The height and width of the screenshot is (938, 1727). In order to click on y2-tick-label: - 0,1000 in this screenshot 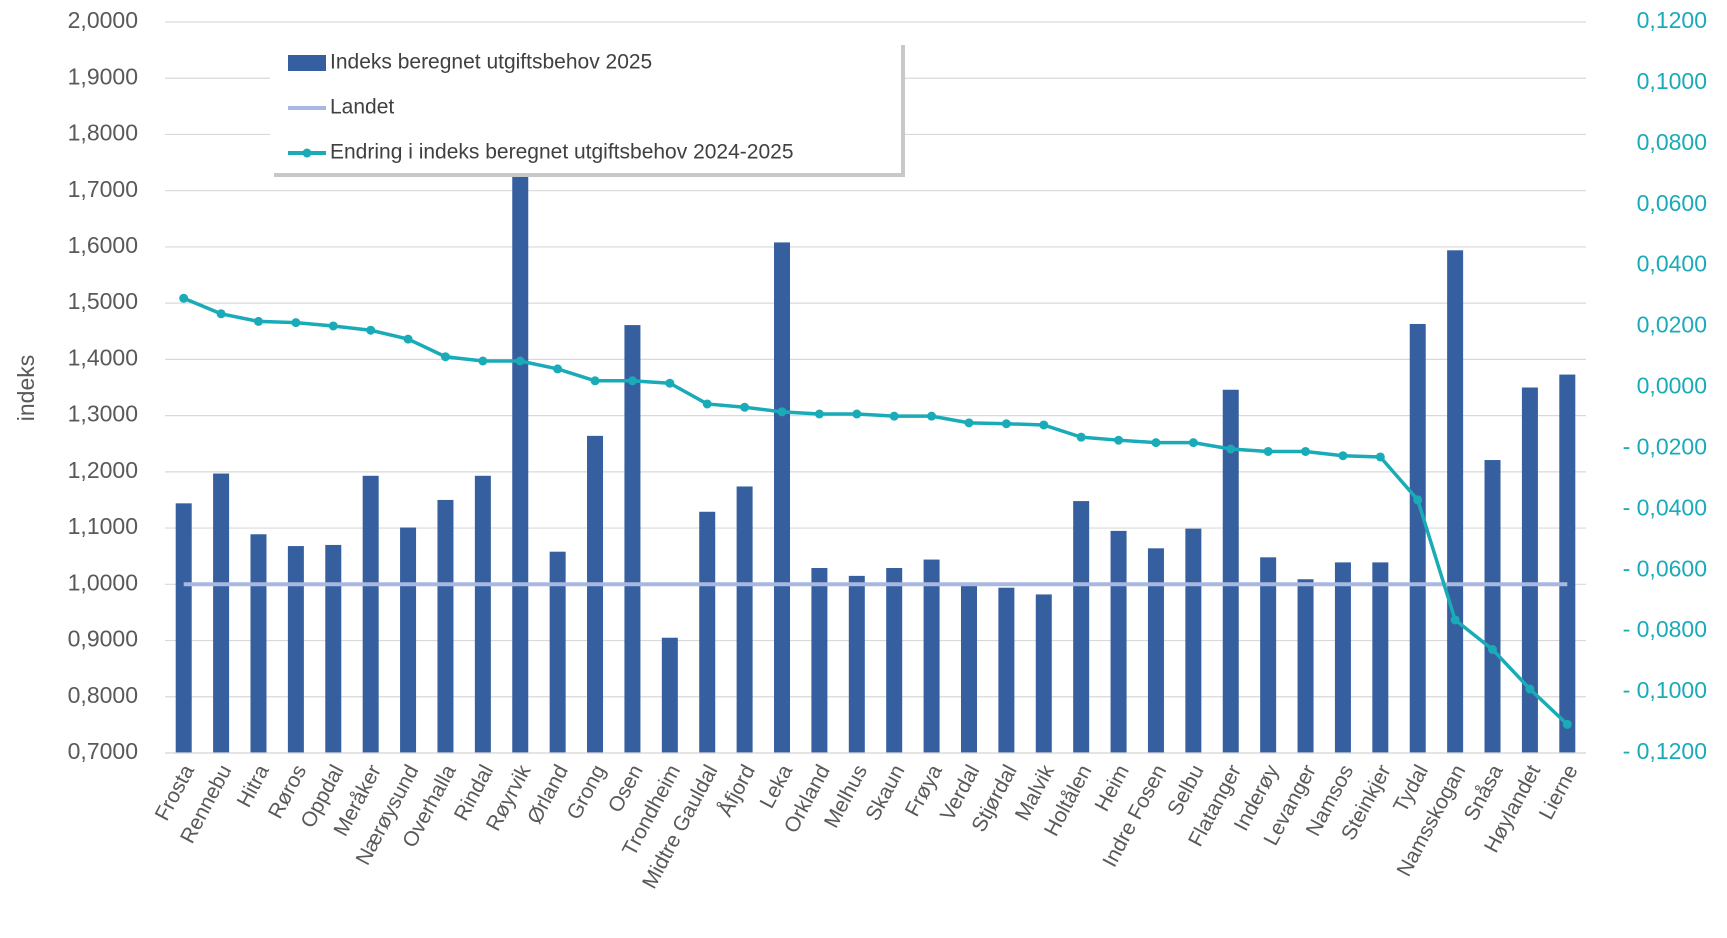, I will do `click(1665, 690)`.